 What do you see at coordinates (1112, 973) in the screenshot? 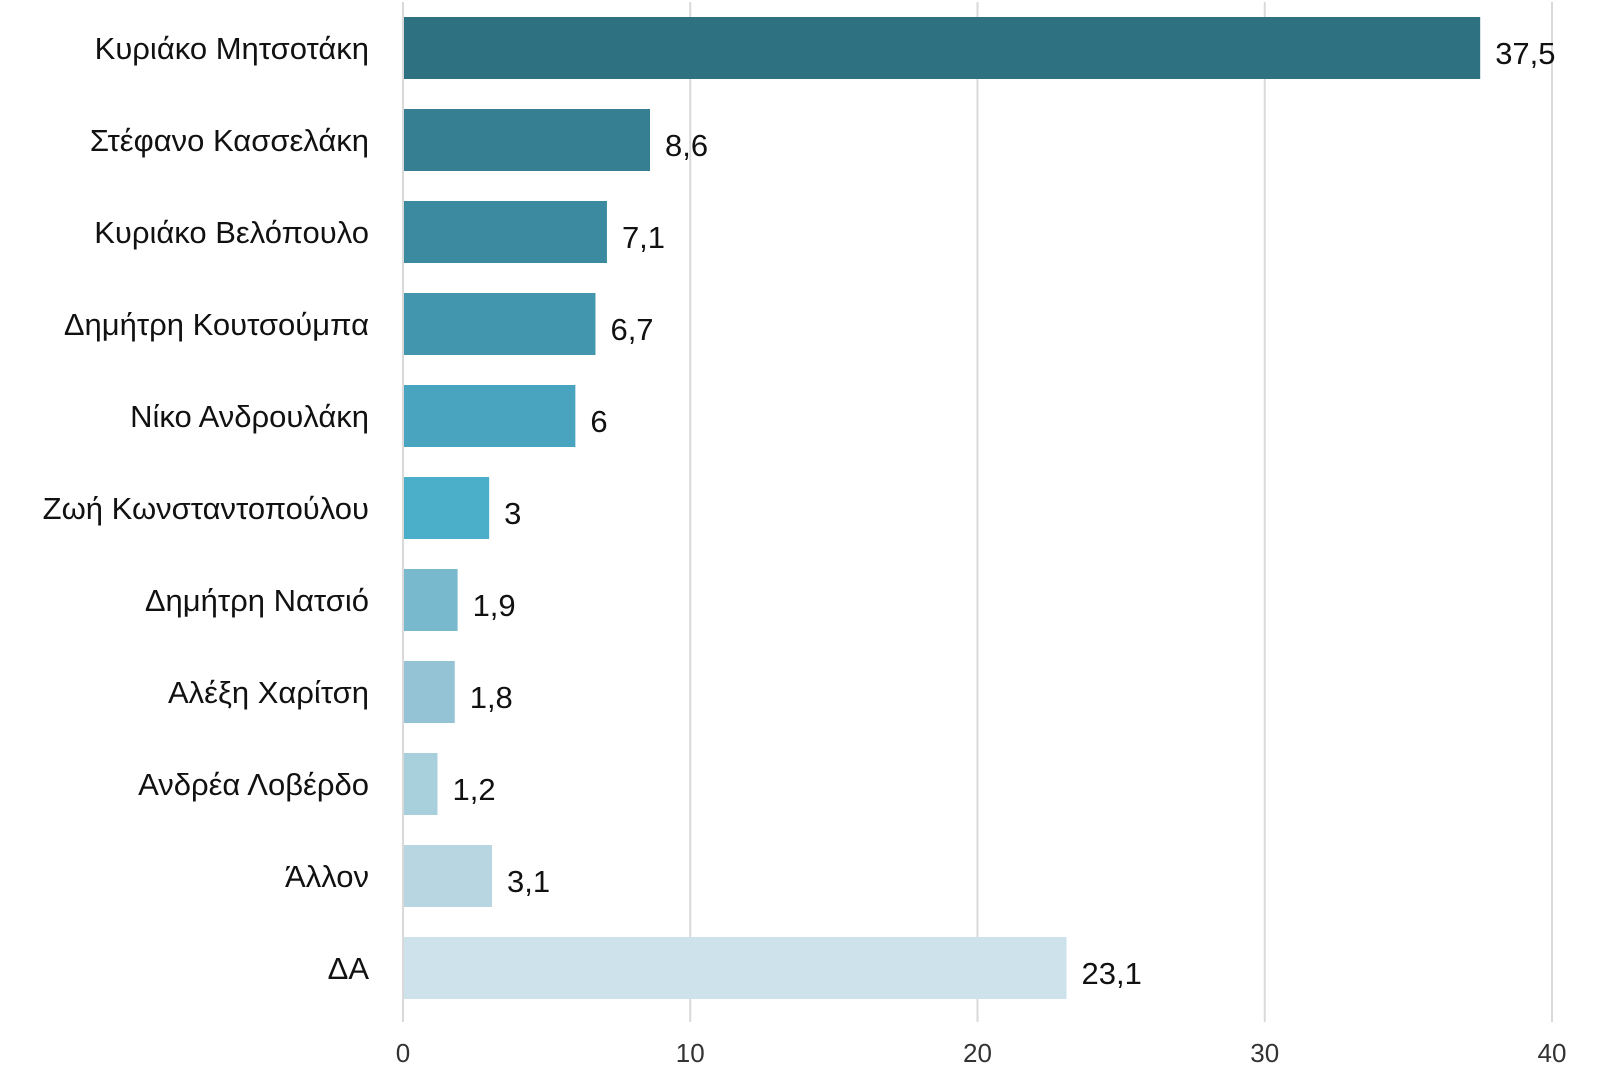
I see `value-label-10: 23,1` at bounding box center [1112, 973].